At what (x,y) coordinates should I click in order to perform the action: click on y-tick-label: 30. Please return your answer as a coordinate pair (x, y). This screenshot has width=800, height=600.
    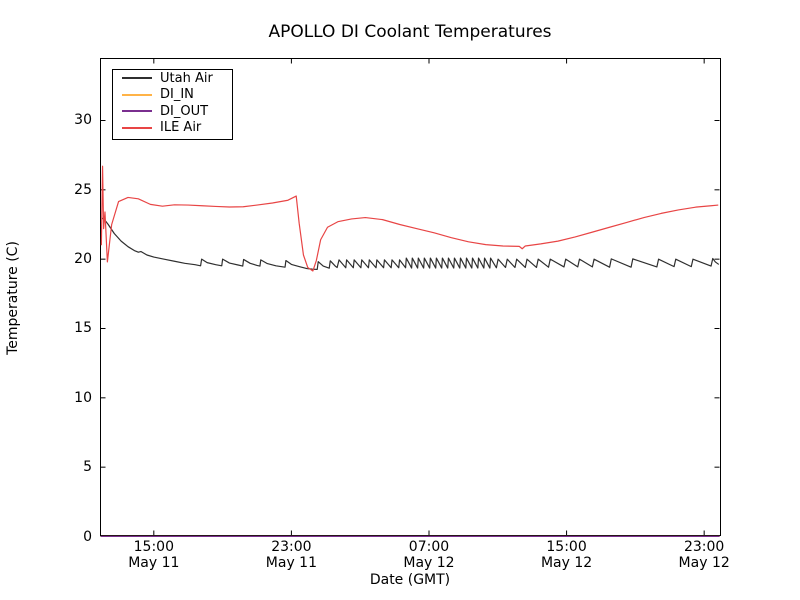
    Looking at the image, I should click on (83, 120).